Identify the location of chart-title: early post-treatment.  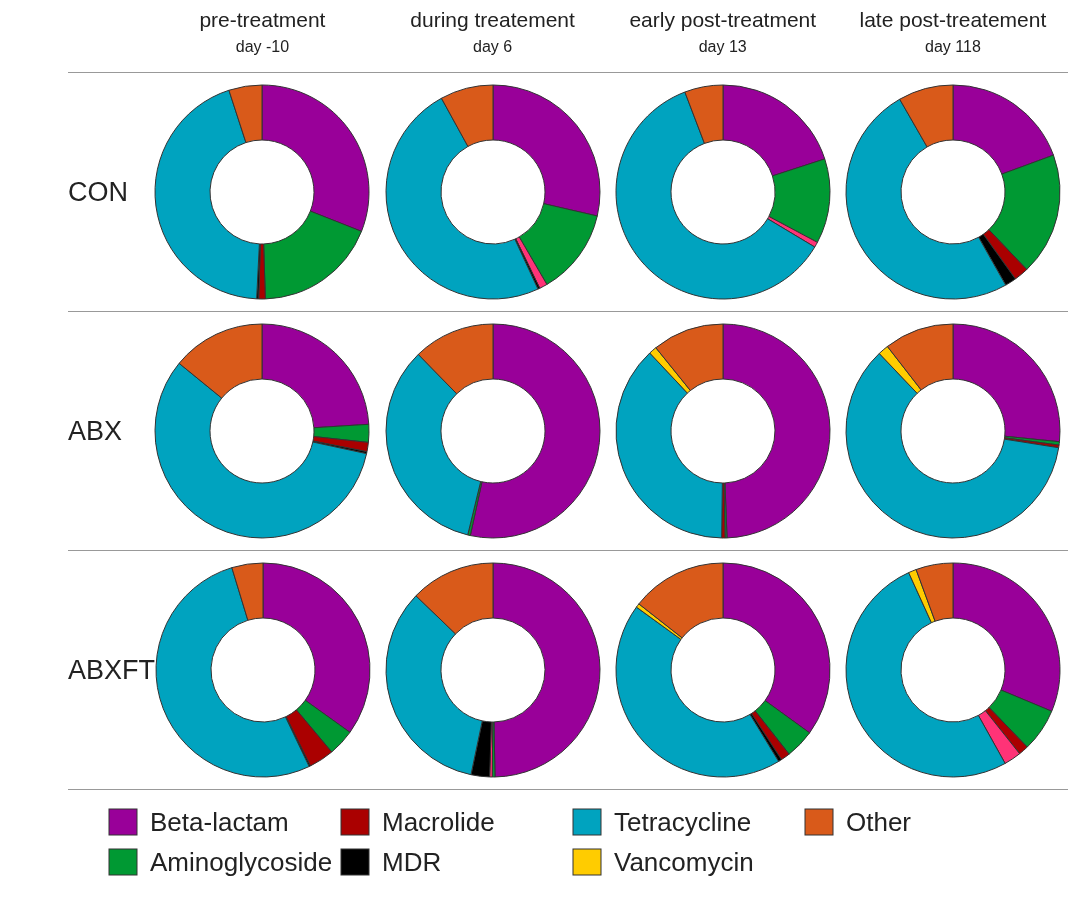
(723, 20).